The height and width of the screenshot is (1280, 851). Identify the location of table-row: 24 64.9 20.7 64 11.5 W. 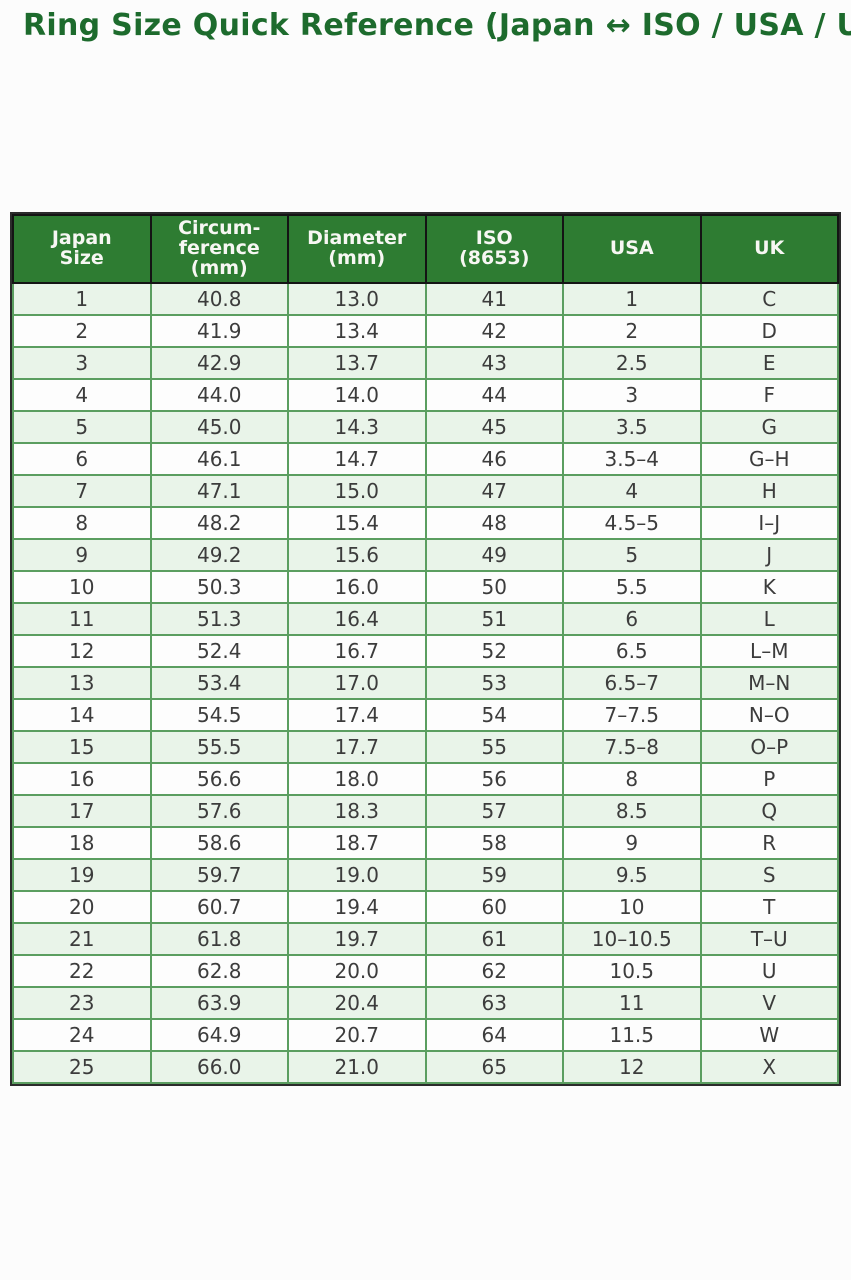
(425, 1034).